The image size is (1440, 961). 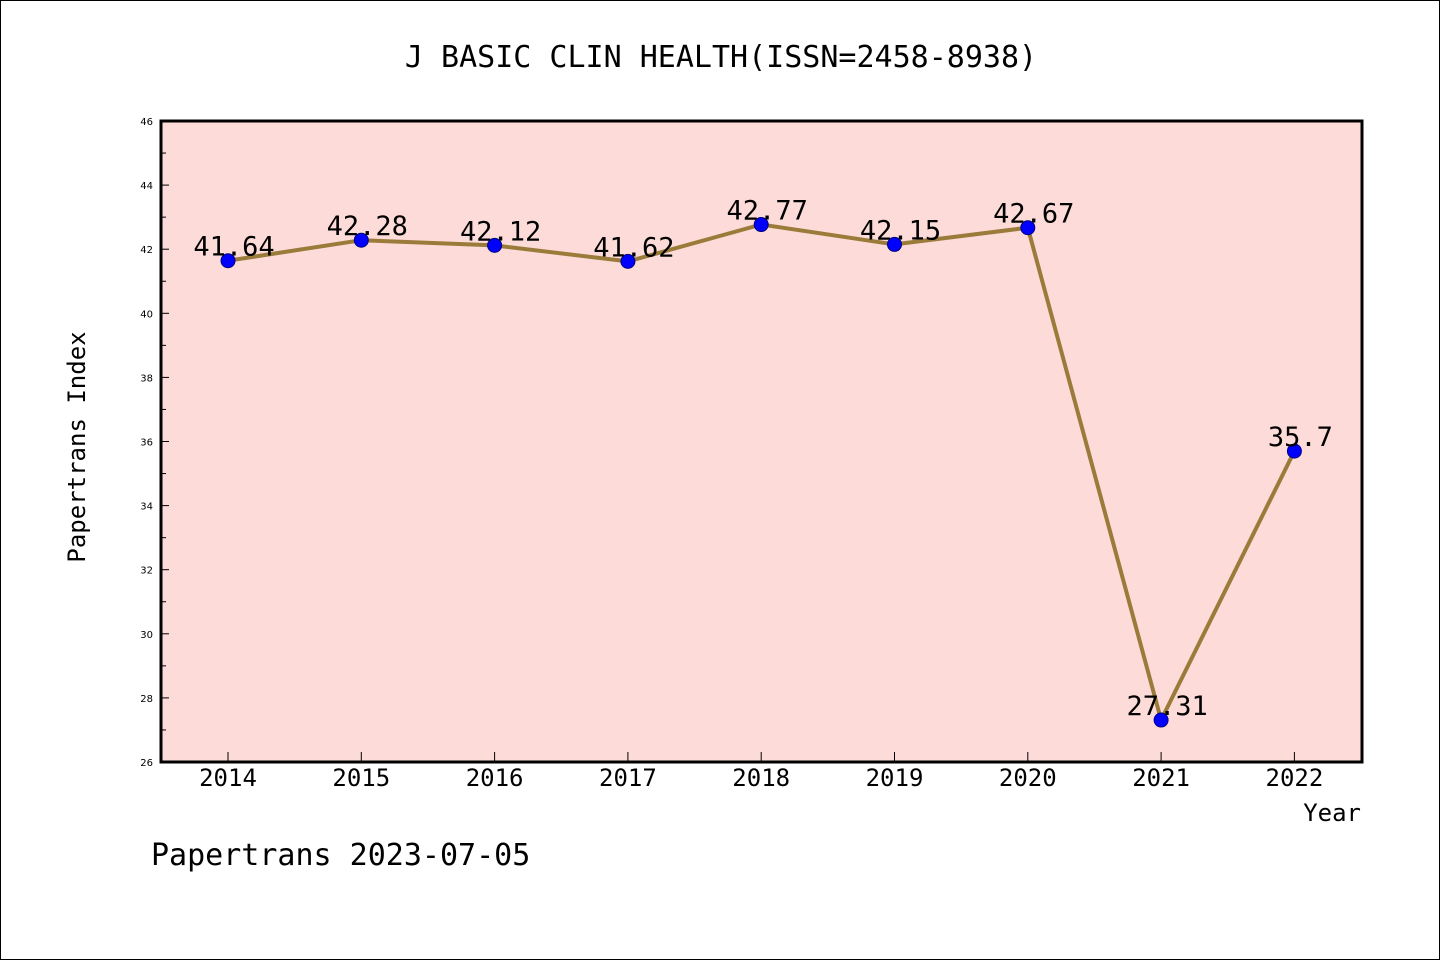 What do you see at coordinates (633, 247) in the screenshot?
I see `data-label: 41.62` at bounding box center [633, 247].